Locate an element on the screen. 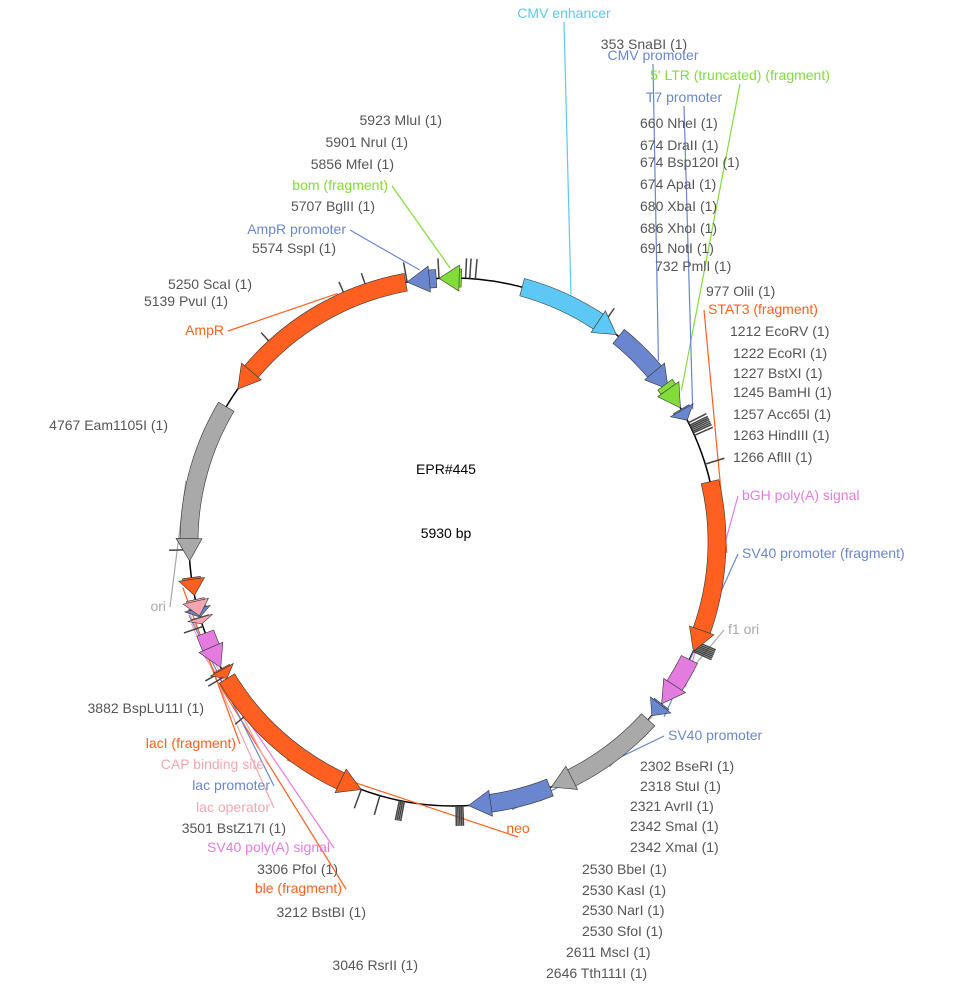  site-label: 2530 NarI (1) is located at coordinates (623, 910).